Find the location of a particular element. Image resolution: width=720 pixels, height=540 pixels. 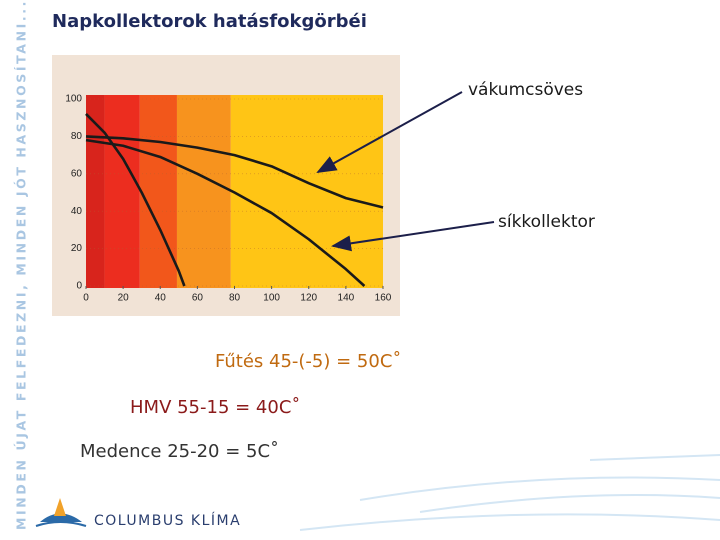

note: HMV 55-15 = 40C˚ is located at coordinates (215, 407).